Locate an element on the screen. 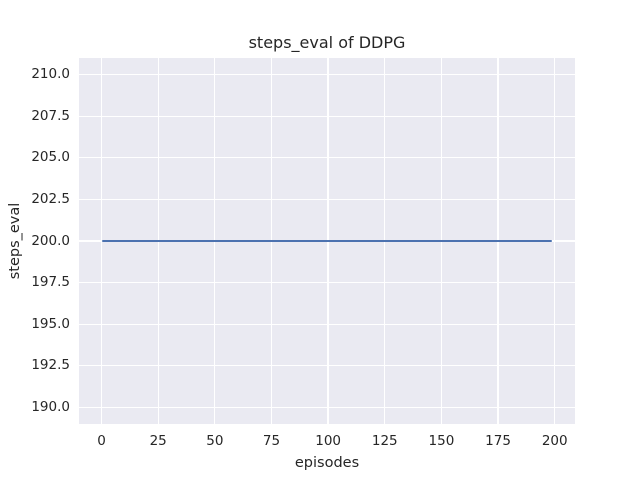  x-tick-label: 75 is located at coordinates (271, 441).